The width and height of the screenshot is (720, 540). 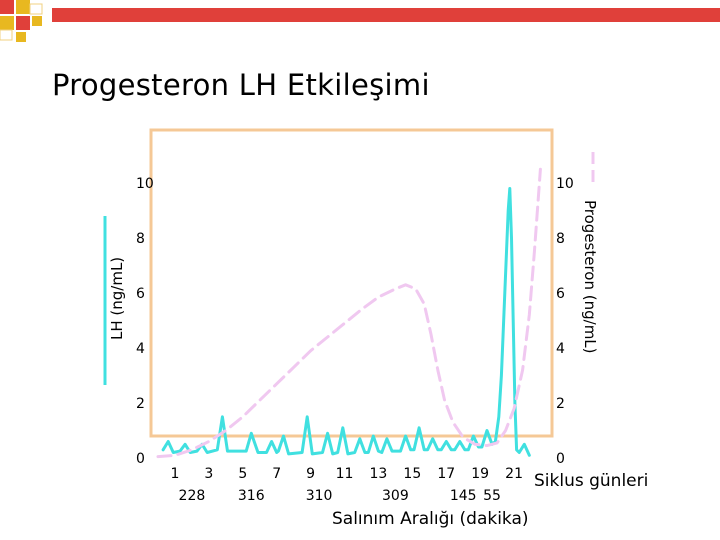 I want to click on left-tick-label: 10, so click(x=145, y=184).